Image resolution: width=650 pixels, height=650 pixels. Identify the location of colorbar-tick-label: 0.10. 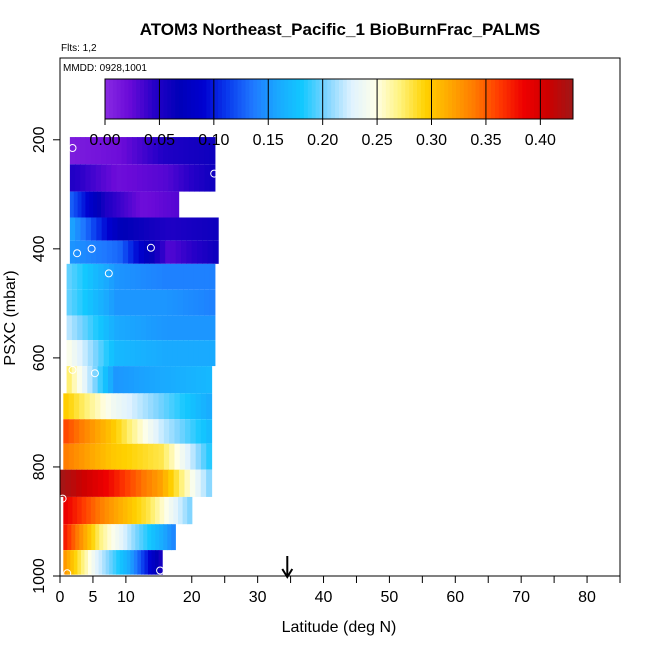
(213, 140).